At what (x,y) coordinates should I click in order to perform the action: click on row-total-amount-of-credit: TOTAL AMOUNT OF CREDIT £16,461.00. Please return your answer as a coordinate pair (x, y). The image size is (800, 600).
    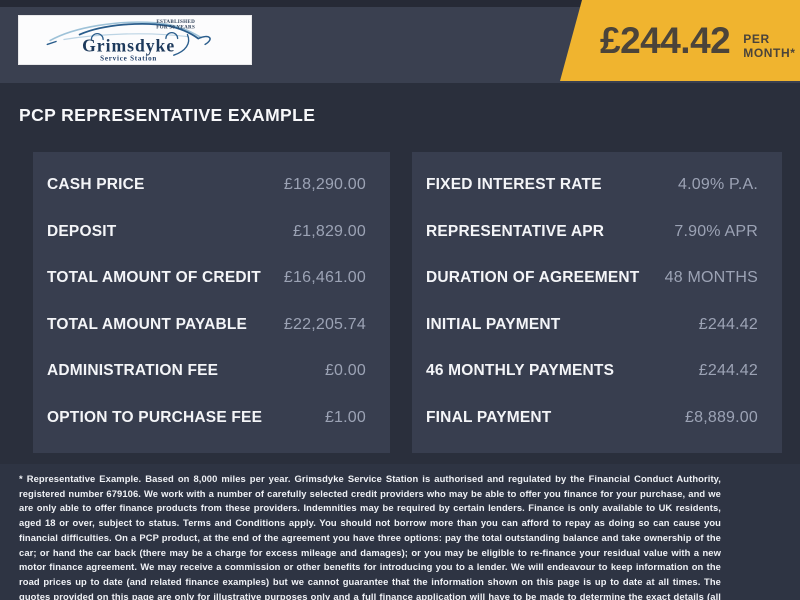
    Looking at the image, I should click on (206, 278).